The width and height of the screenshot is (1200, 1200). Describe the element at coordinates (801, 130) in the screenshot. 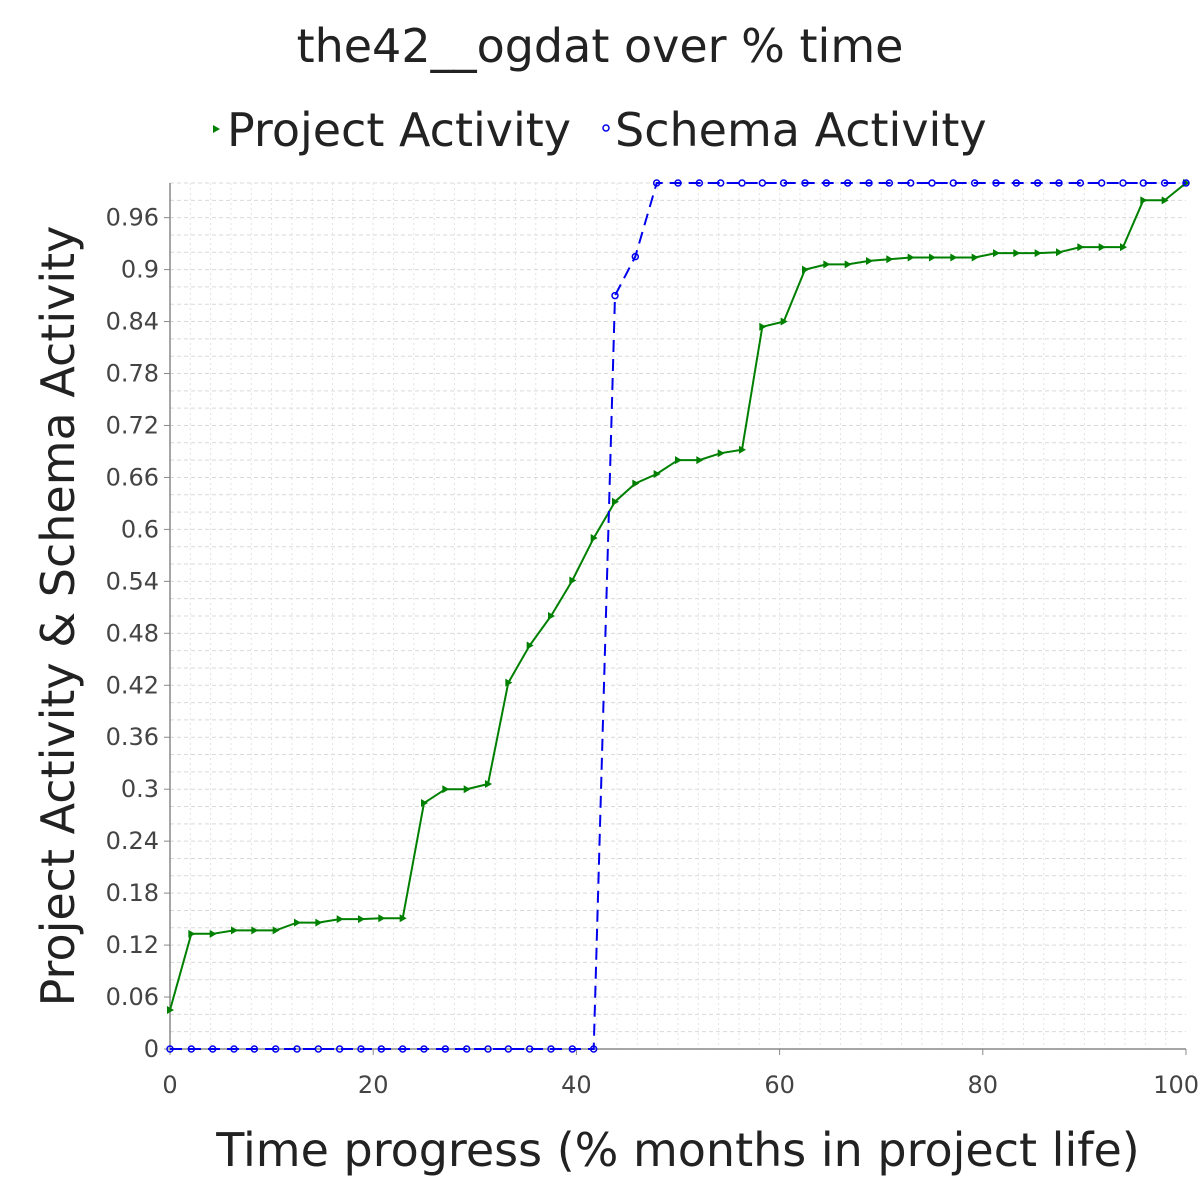

I see `legend-label-schema-activity: Schema Activity` at that location.